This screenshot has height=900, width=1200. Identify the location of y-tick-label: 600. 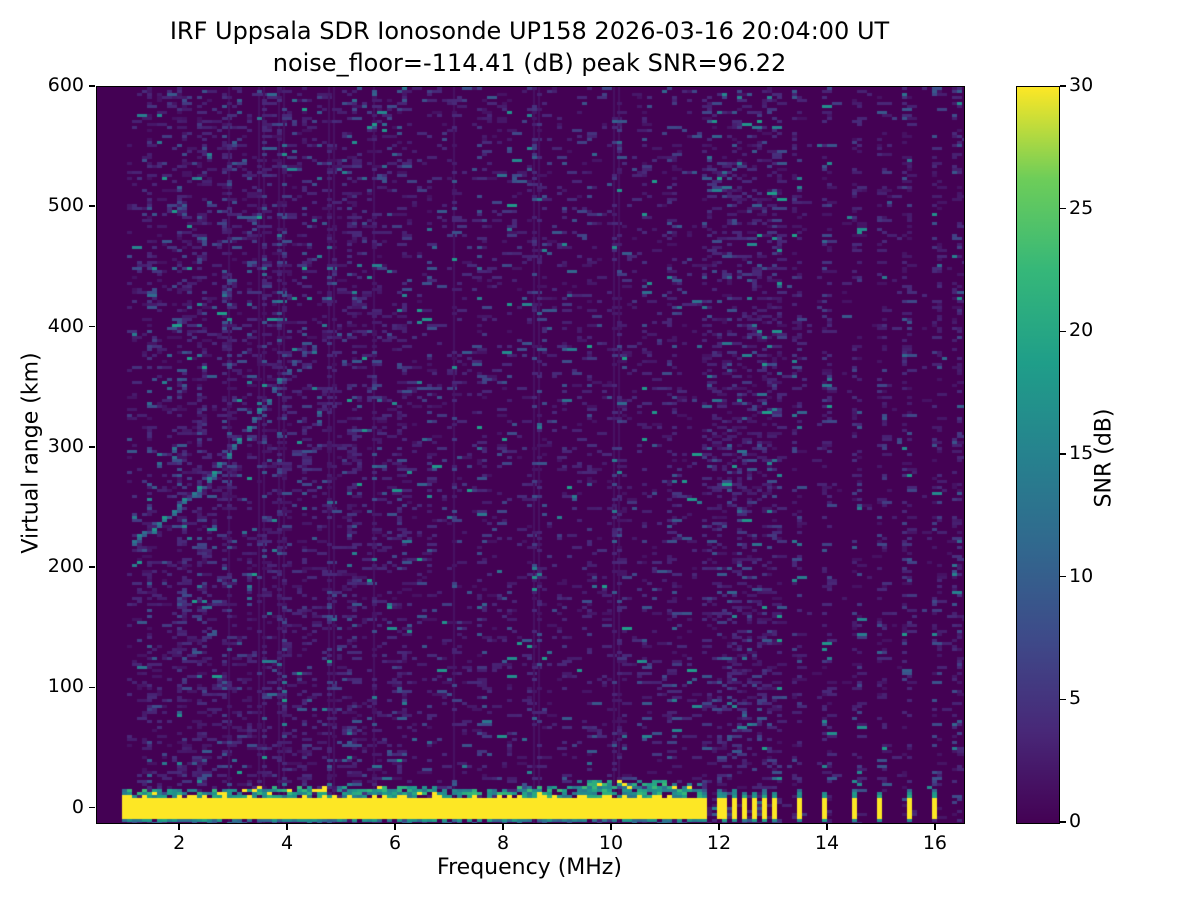
(65, 85).